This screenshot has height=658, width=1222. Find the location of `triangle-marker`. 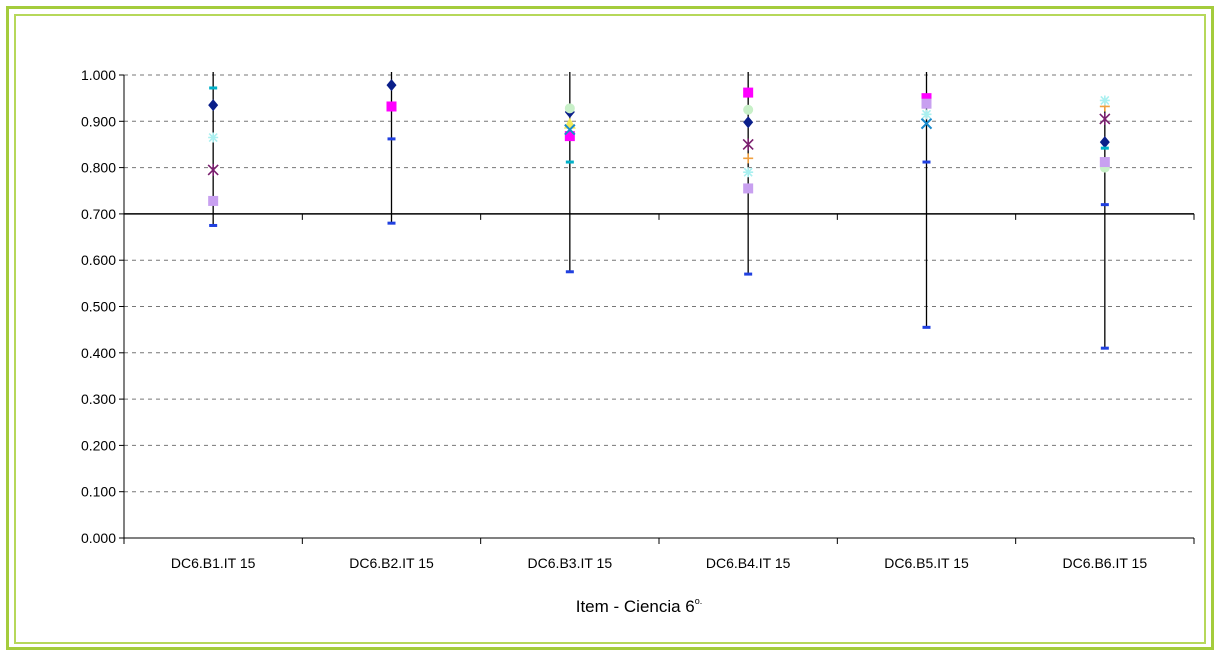

triangle-marker is located at coordinates (569, 123).